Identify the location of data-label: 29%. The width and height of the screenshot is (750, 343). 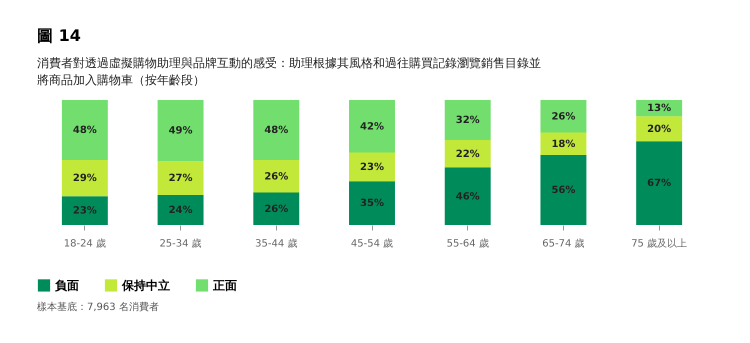
(84, 178).